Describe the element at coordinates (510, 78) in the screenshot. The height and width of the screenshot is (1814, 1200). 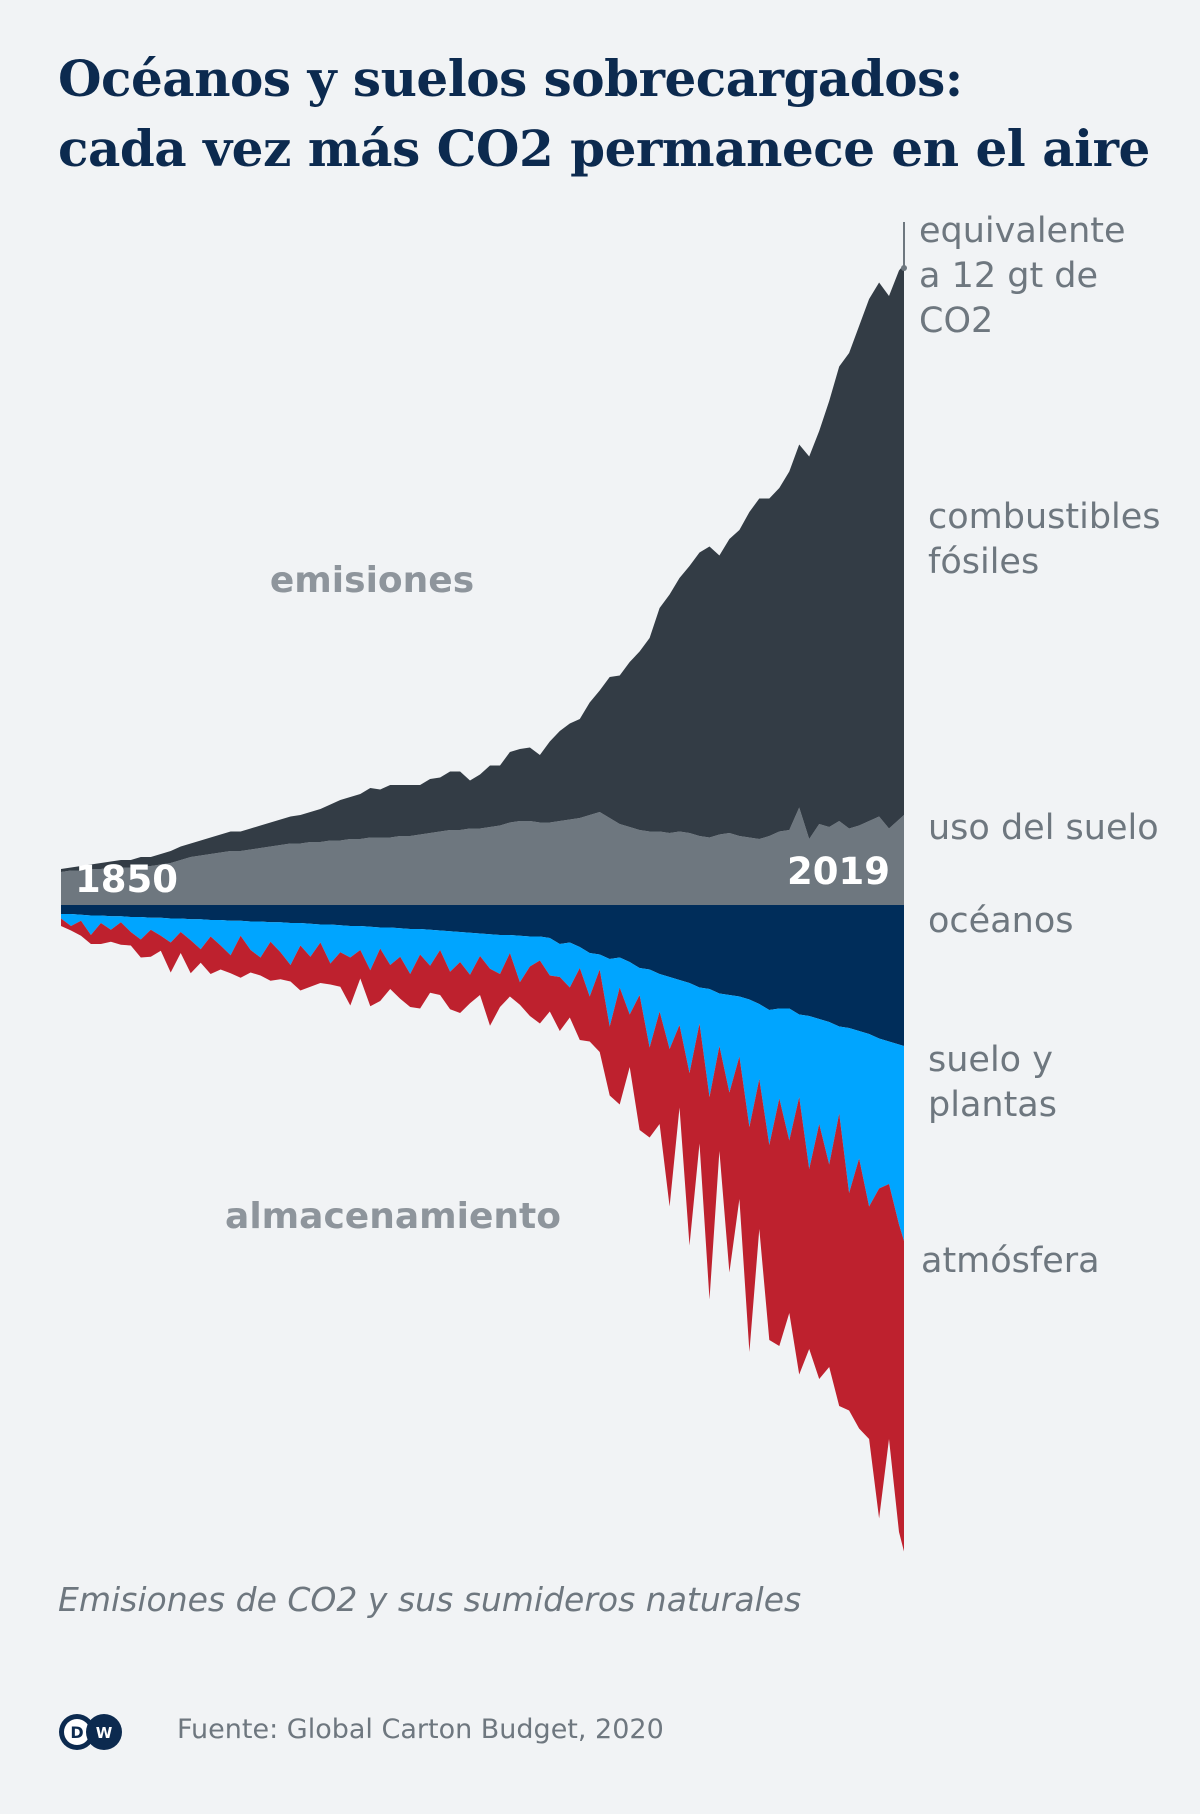
I see `title-line-1: Océanos y suelos sobrecargados:` at that location.